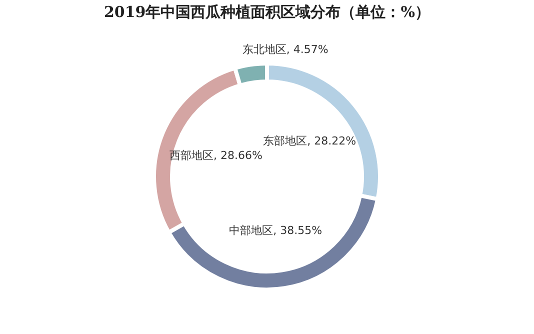 This screenshot has height=334, width=534. Describe the element at coordinates (216, 155) in the screenshot. I see `slice-label: 西部地区, 28.66%` at that location.